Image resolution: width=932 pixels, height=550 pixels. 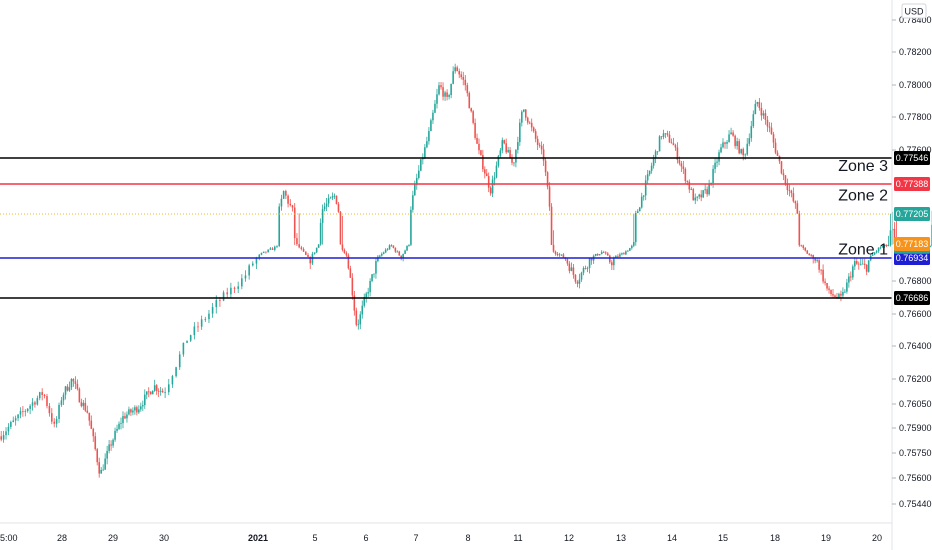 I want to click on currency-badge-box, so click(x=914, y=11).